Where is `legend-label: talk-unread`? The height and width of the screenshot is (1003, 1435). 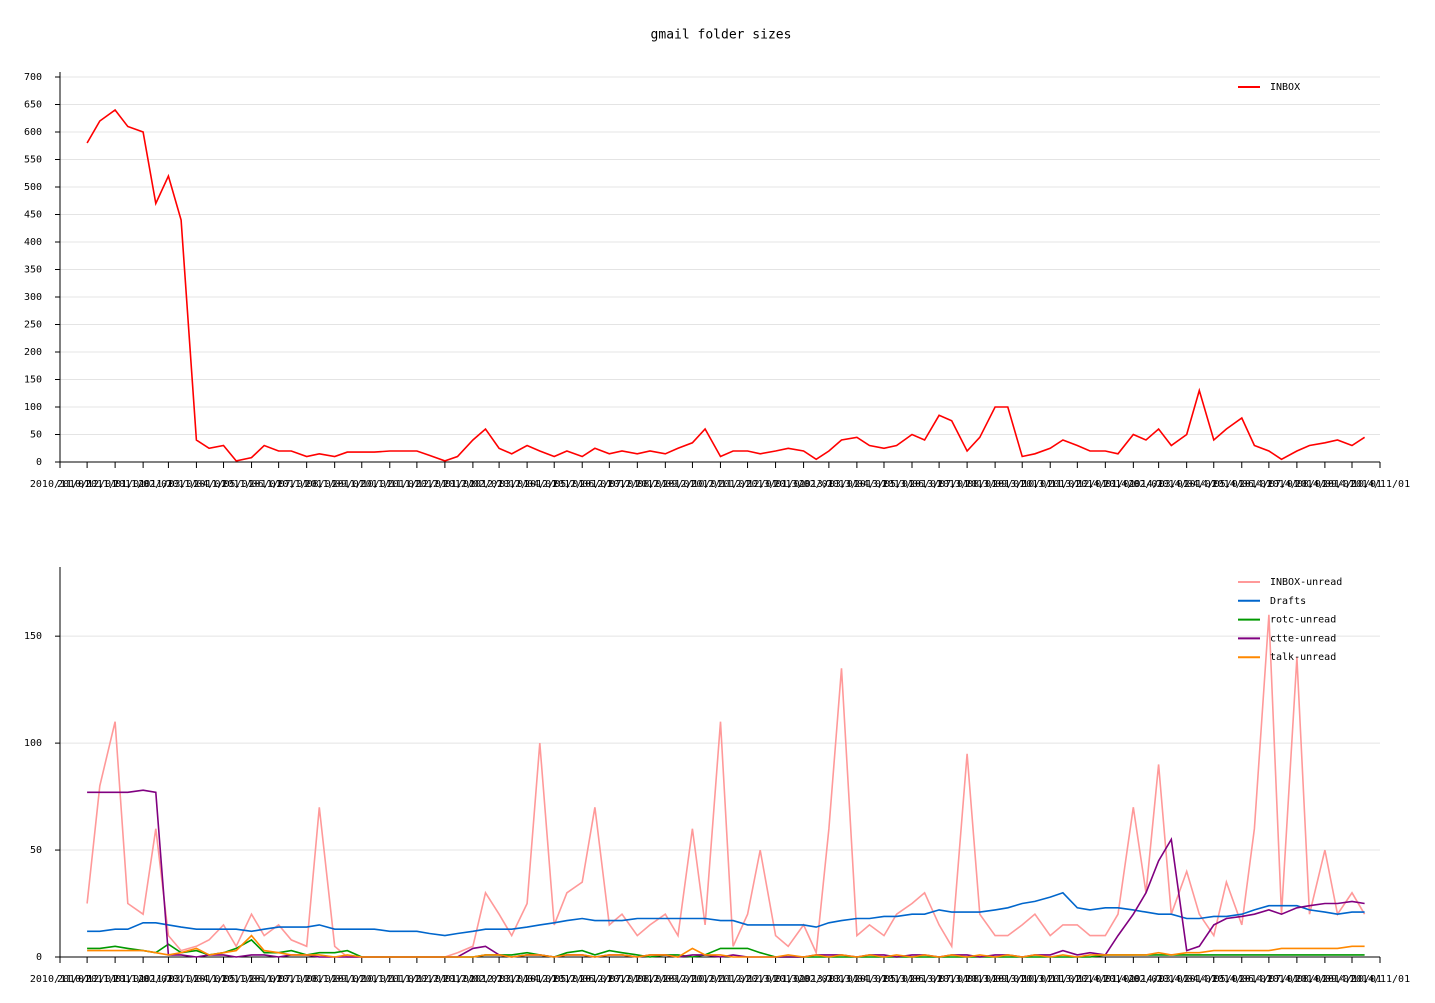 legend-label: talk-unread is located at coordinates (1303, 657).